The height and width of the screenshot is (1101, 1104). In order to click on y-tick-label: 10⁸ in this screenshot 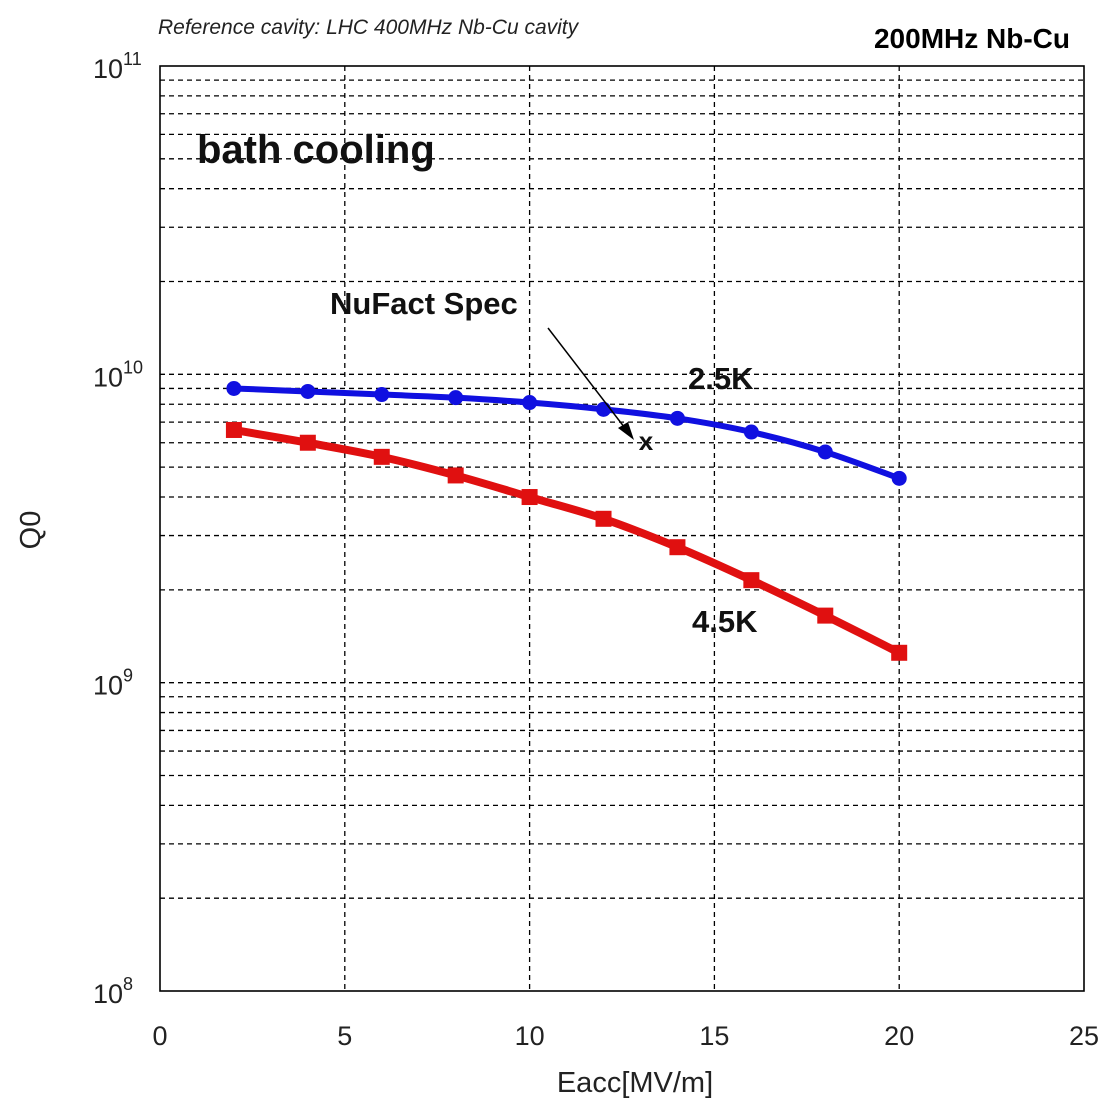, I will do `click(113, 991)`.